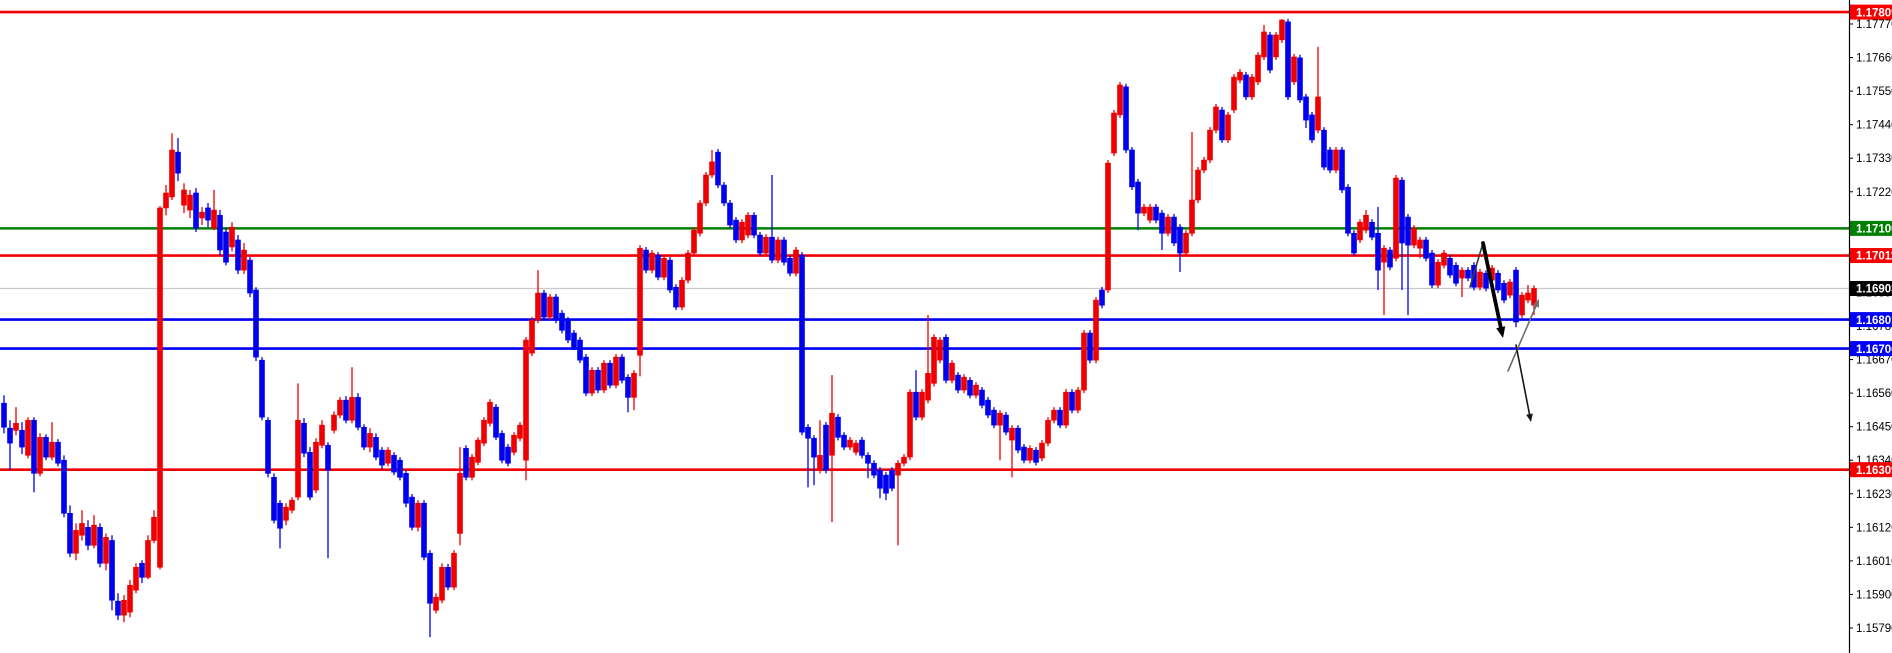  I want to click on projection-arrow-down-big, so click(1492, 287).